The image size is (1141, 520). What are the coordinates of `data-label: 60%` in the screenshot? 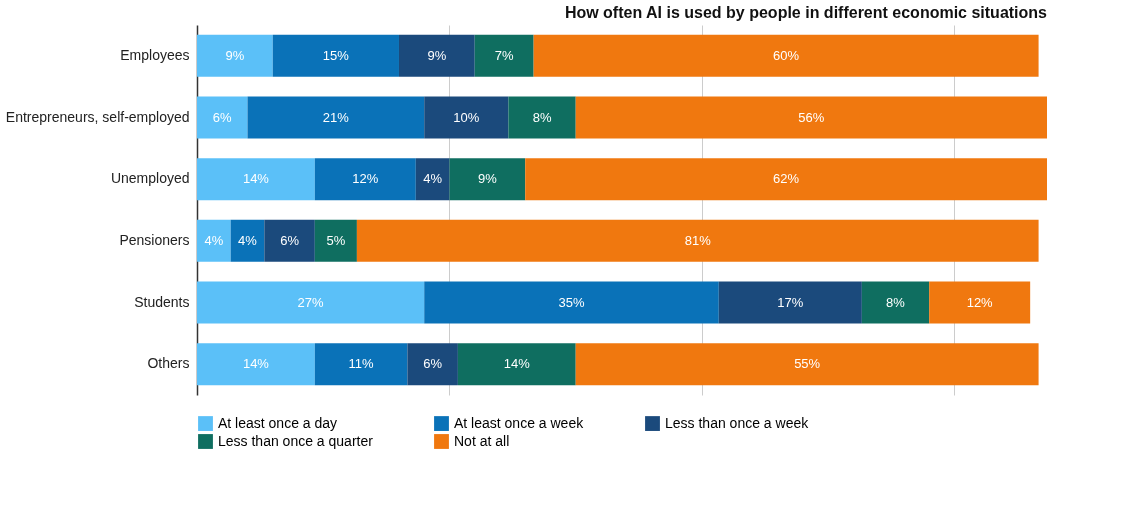 It's located at (786, 55).